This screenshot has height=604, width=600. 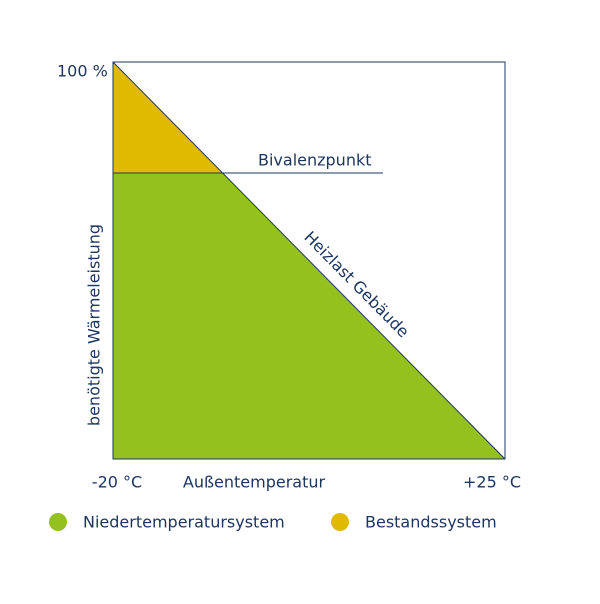 What do you see at coordinates (431, 522) in the screenshot?
I see `legend-label: Bestandssystem` at bounding box center [431, 522].